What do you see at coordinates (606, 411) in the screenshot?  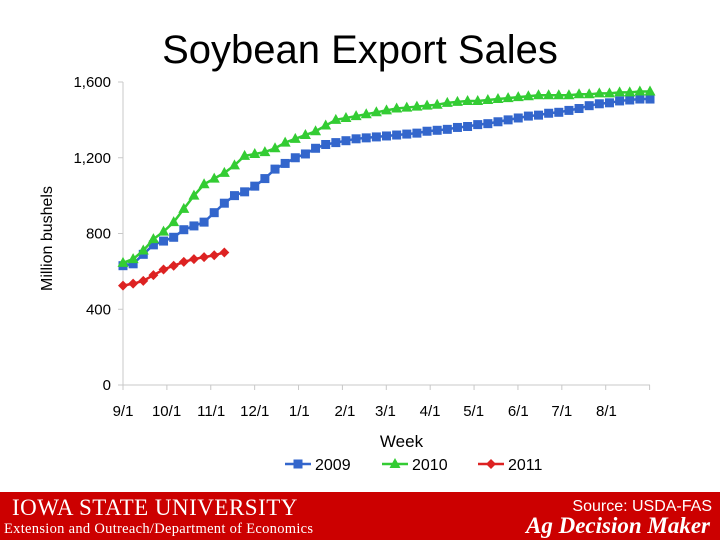 I see `x-tick-label: 8/1` at bounding box center [606, 411].